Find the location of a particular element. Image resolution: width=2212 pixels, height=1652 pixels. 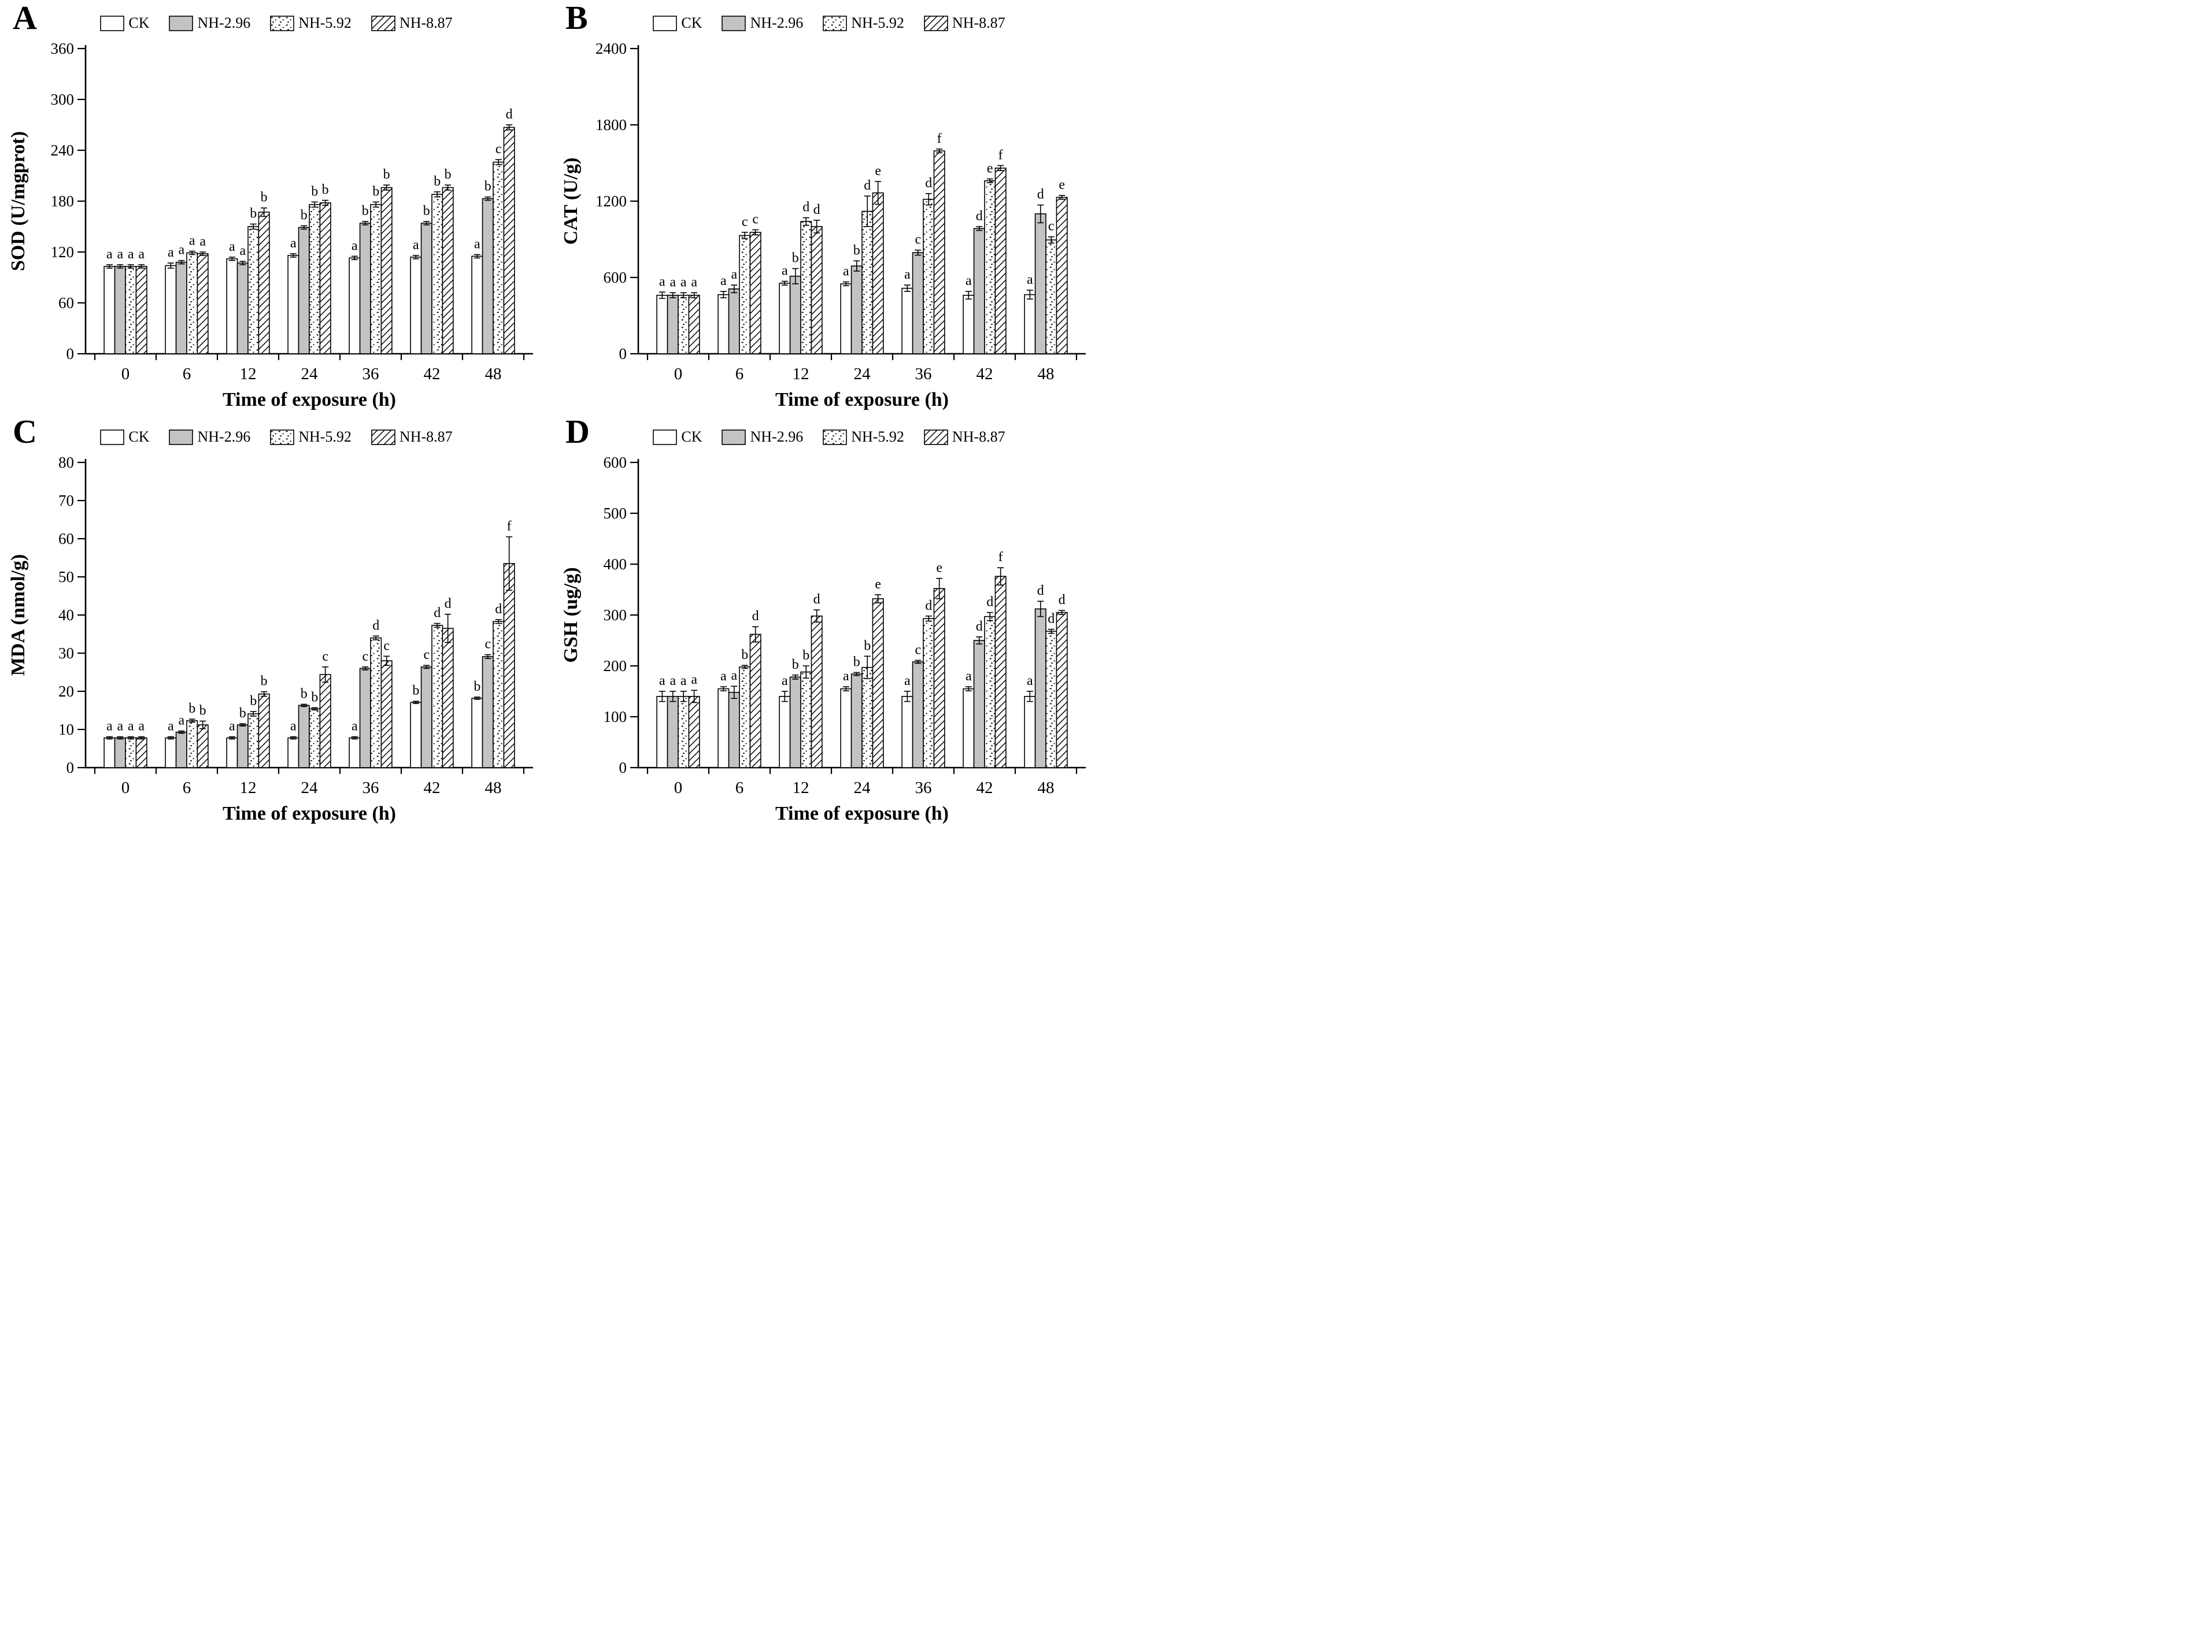

y-tick-label: 120 is located at coordinates (63, 252).